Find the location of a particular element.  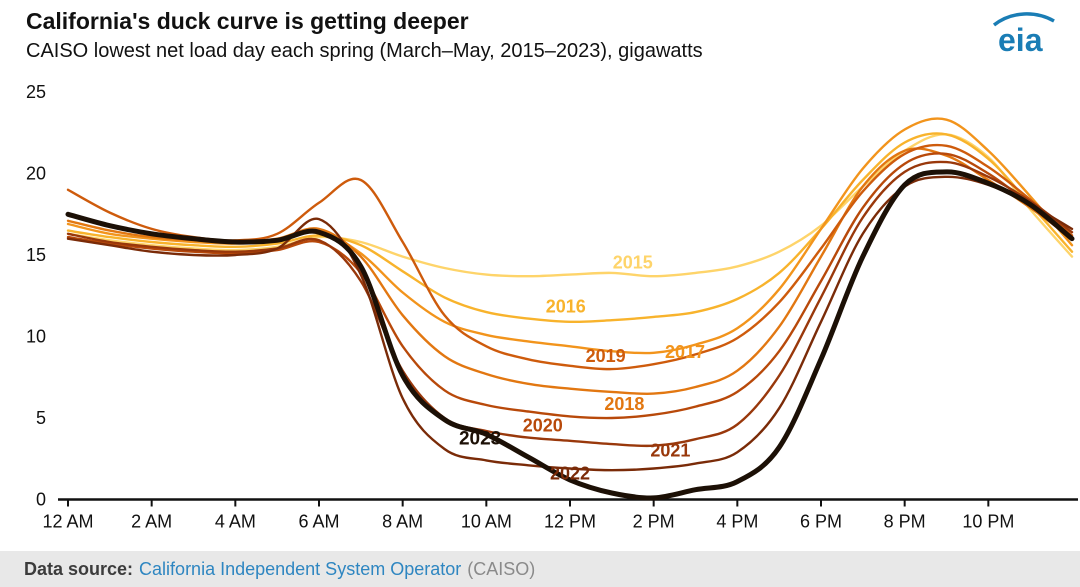

y-tick-label: 15 is located at coordinates (36, 255).